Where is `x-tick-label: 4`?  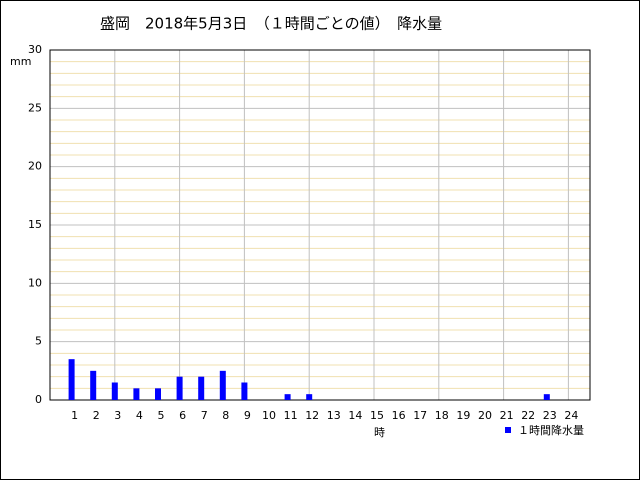 x-tick-label: 4 is located at coordinates (139, 415).